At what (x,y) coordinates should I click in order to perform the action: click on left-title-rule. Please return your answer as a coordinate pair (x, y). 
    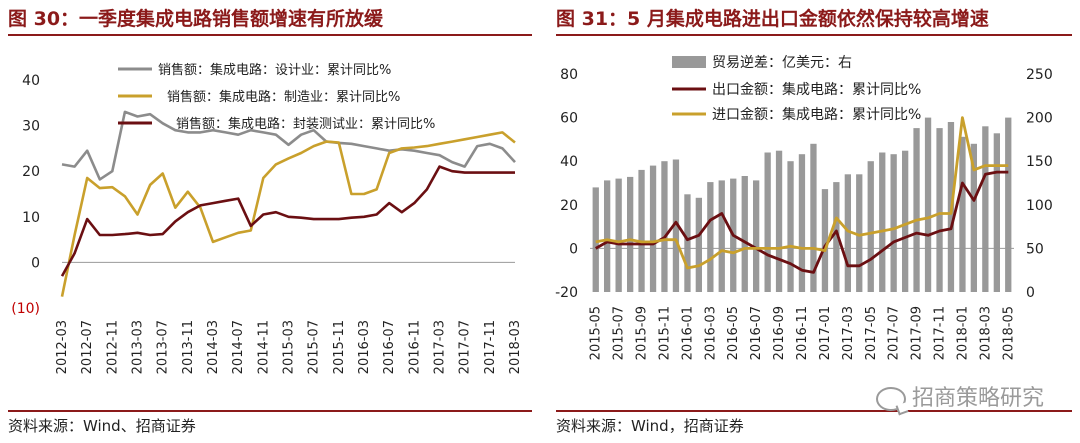
    Looking at the image, I should click on (270, 35).